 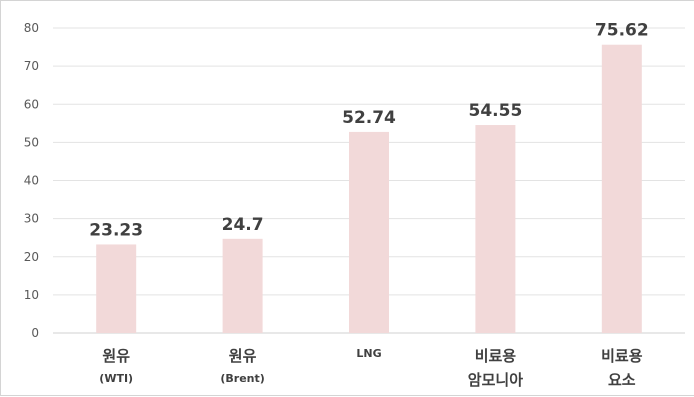 I want to click on y-tick-label: 70, so click(x=31, y=66).